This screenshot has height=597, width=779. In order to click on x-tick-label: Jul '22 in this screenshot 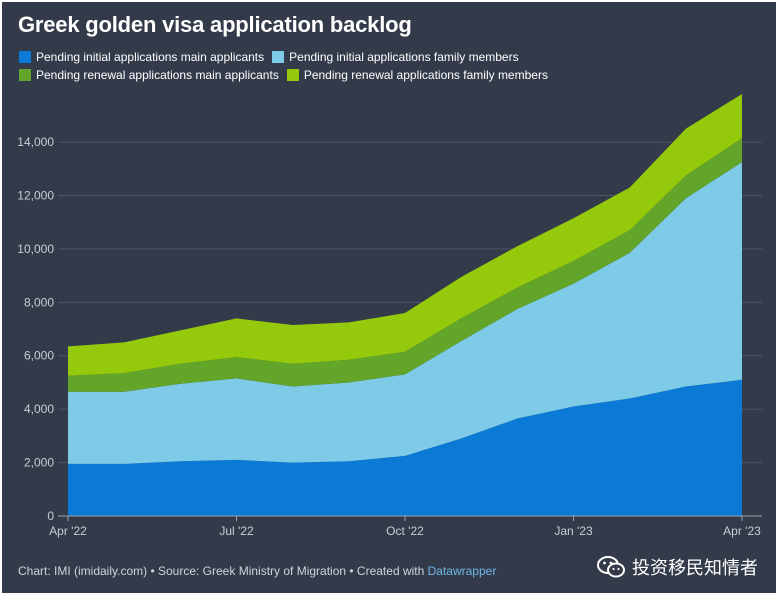, I will do `click(236, 531)`.